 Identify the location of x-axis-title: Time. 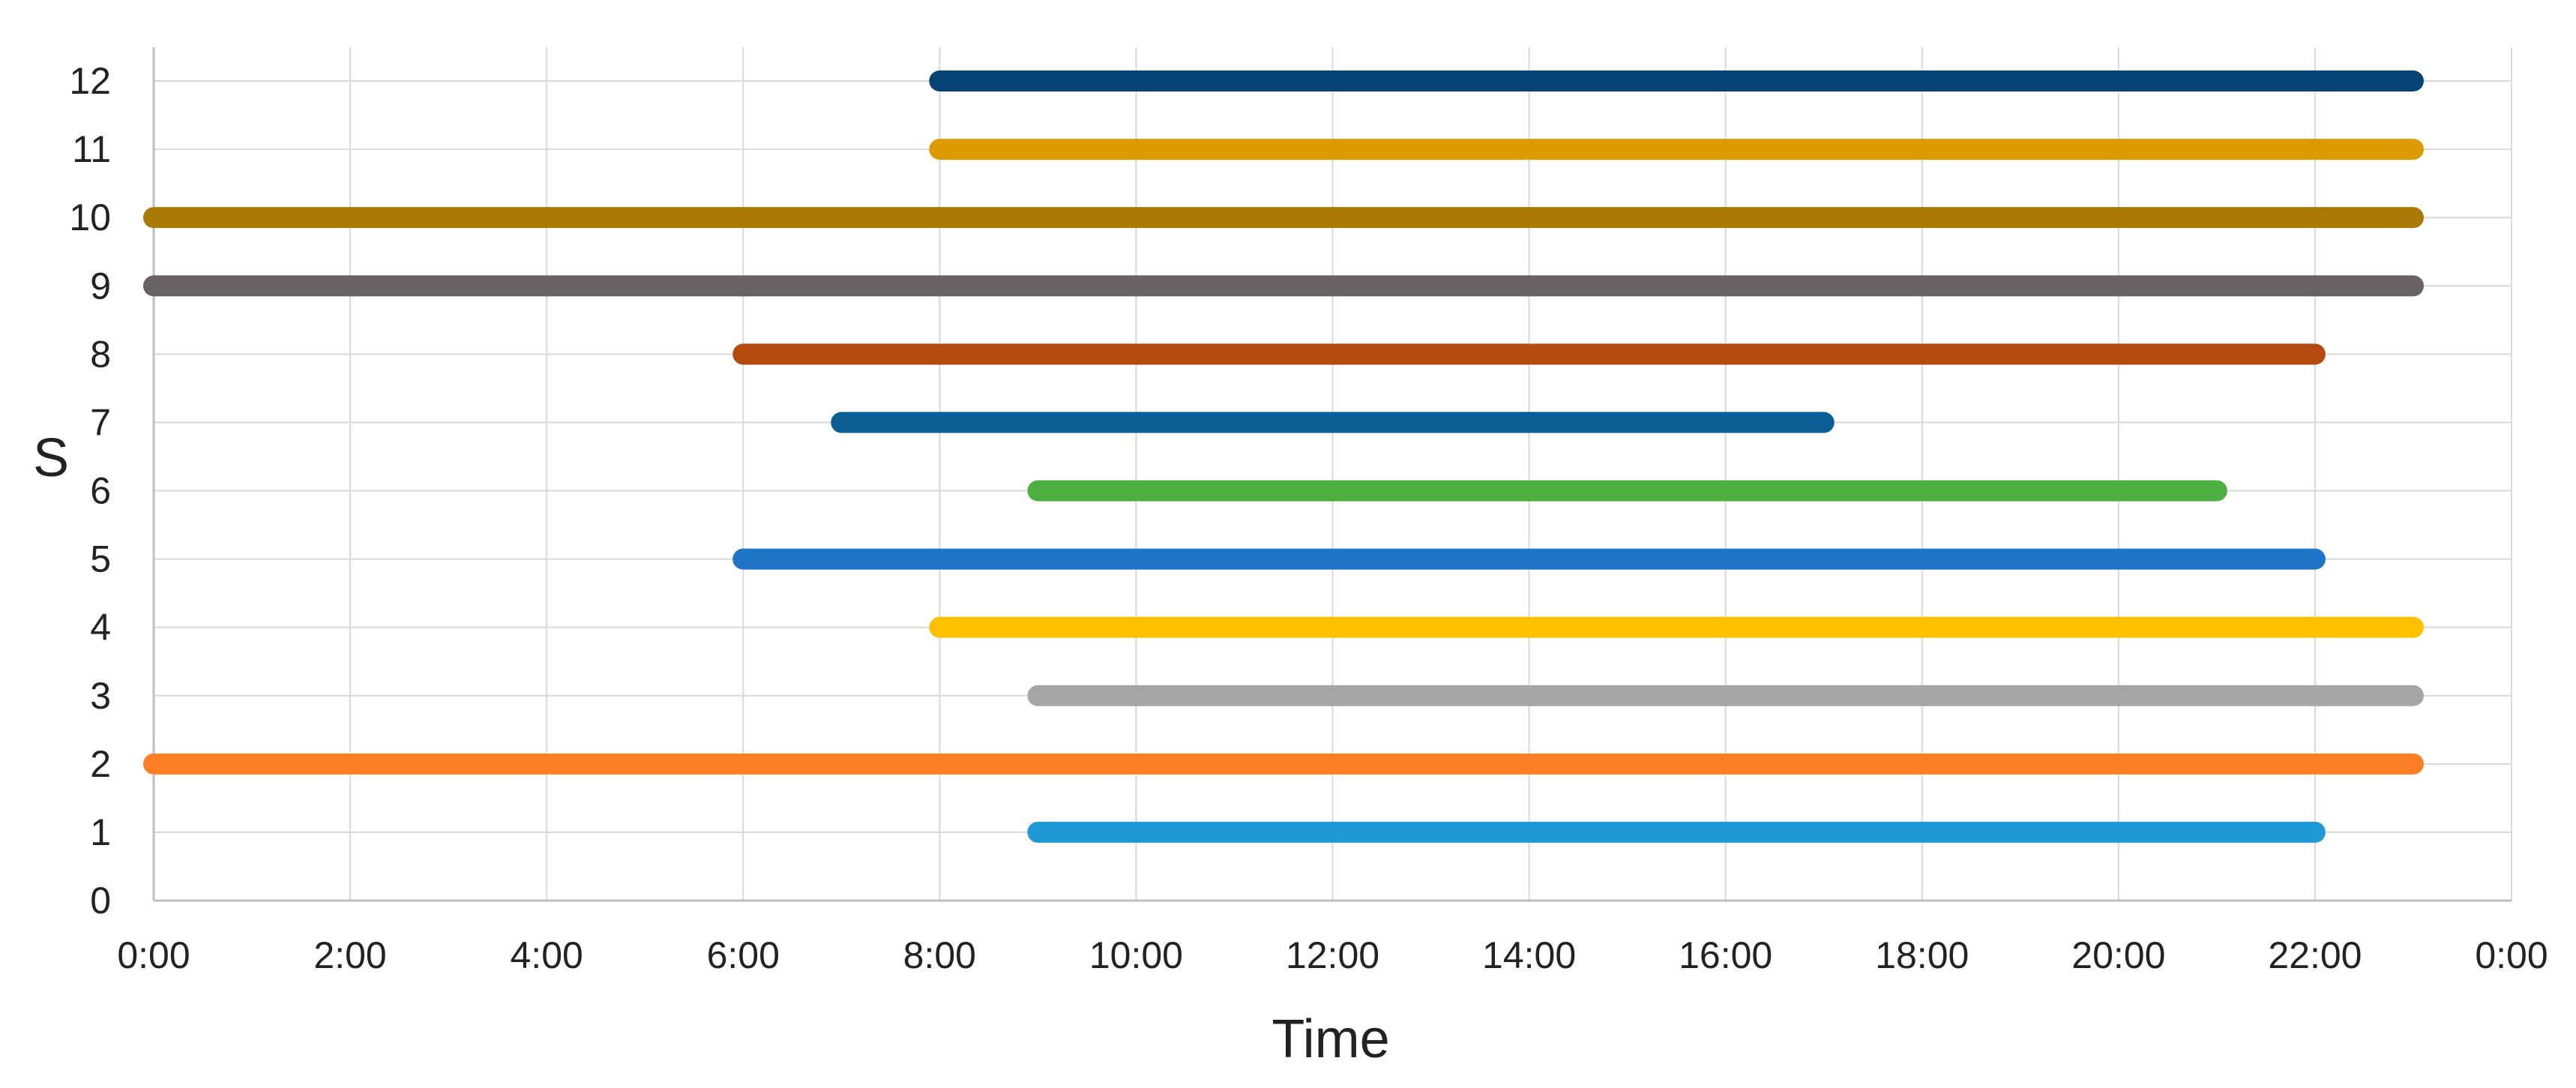
(1331, 1039).